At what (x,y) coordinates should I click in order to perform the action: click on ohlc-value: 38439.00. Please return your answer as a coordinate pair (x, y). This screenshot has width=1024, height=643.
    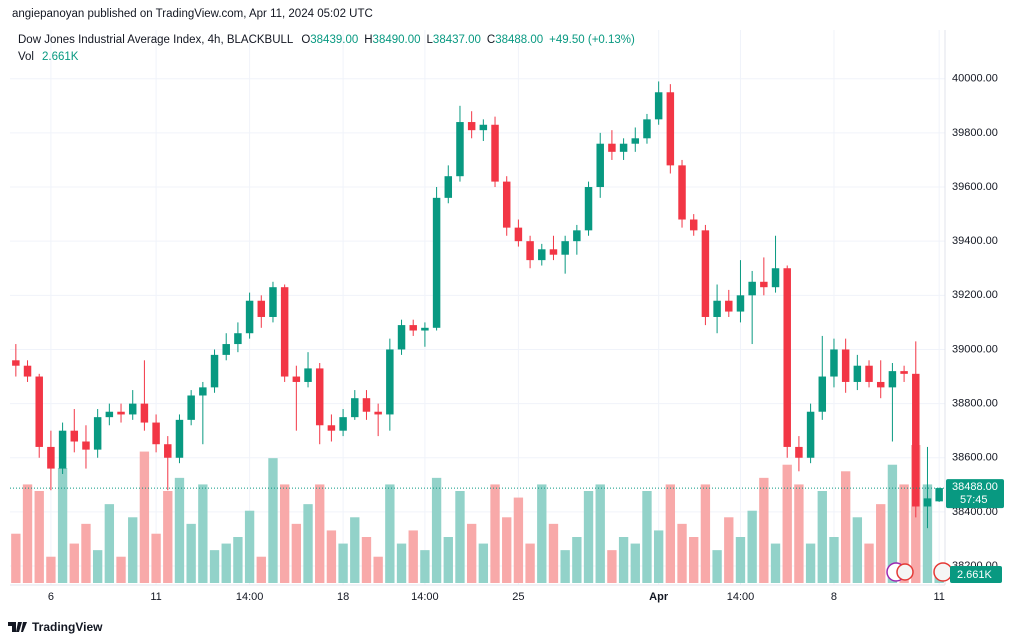
    Looking at the image, I should click on (334, 40).